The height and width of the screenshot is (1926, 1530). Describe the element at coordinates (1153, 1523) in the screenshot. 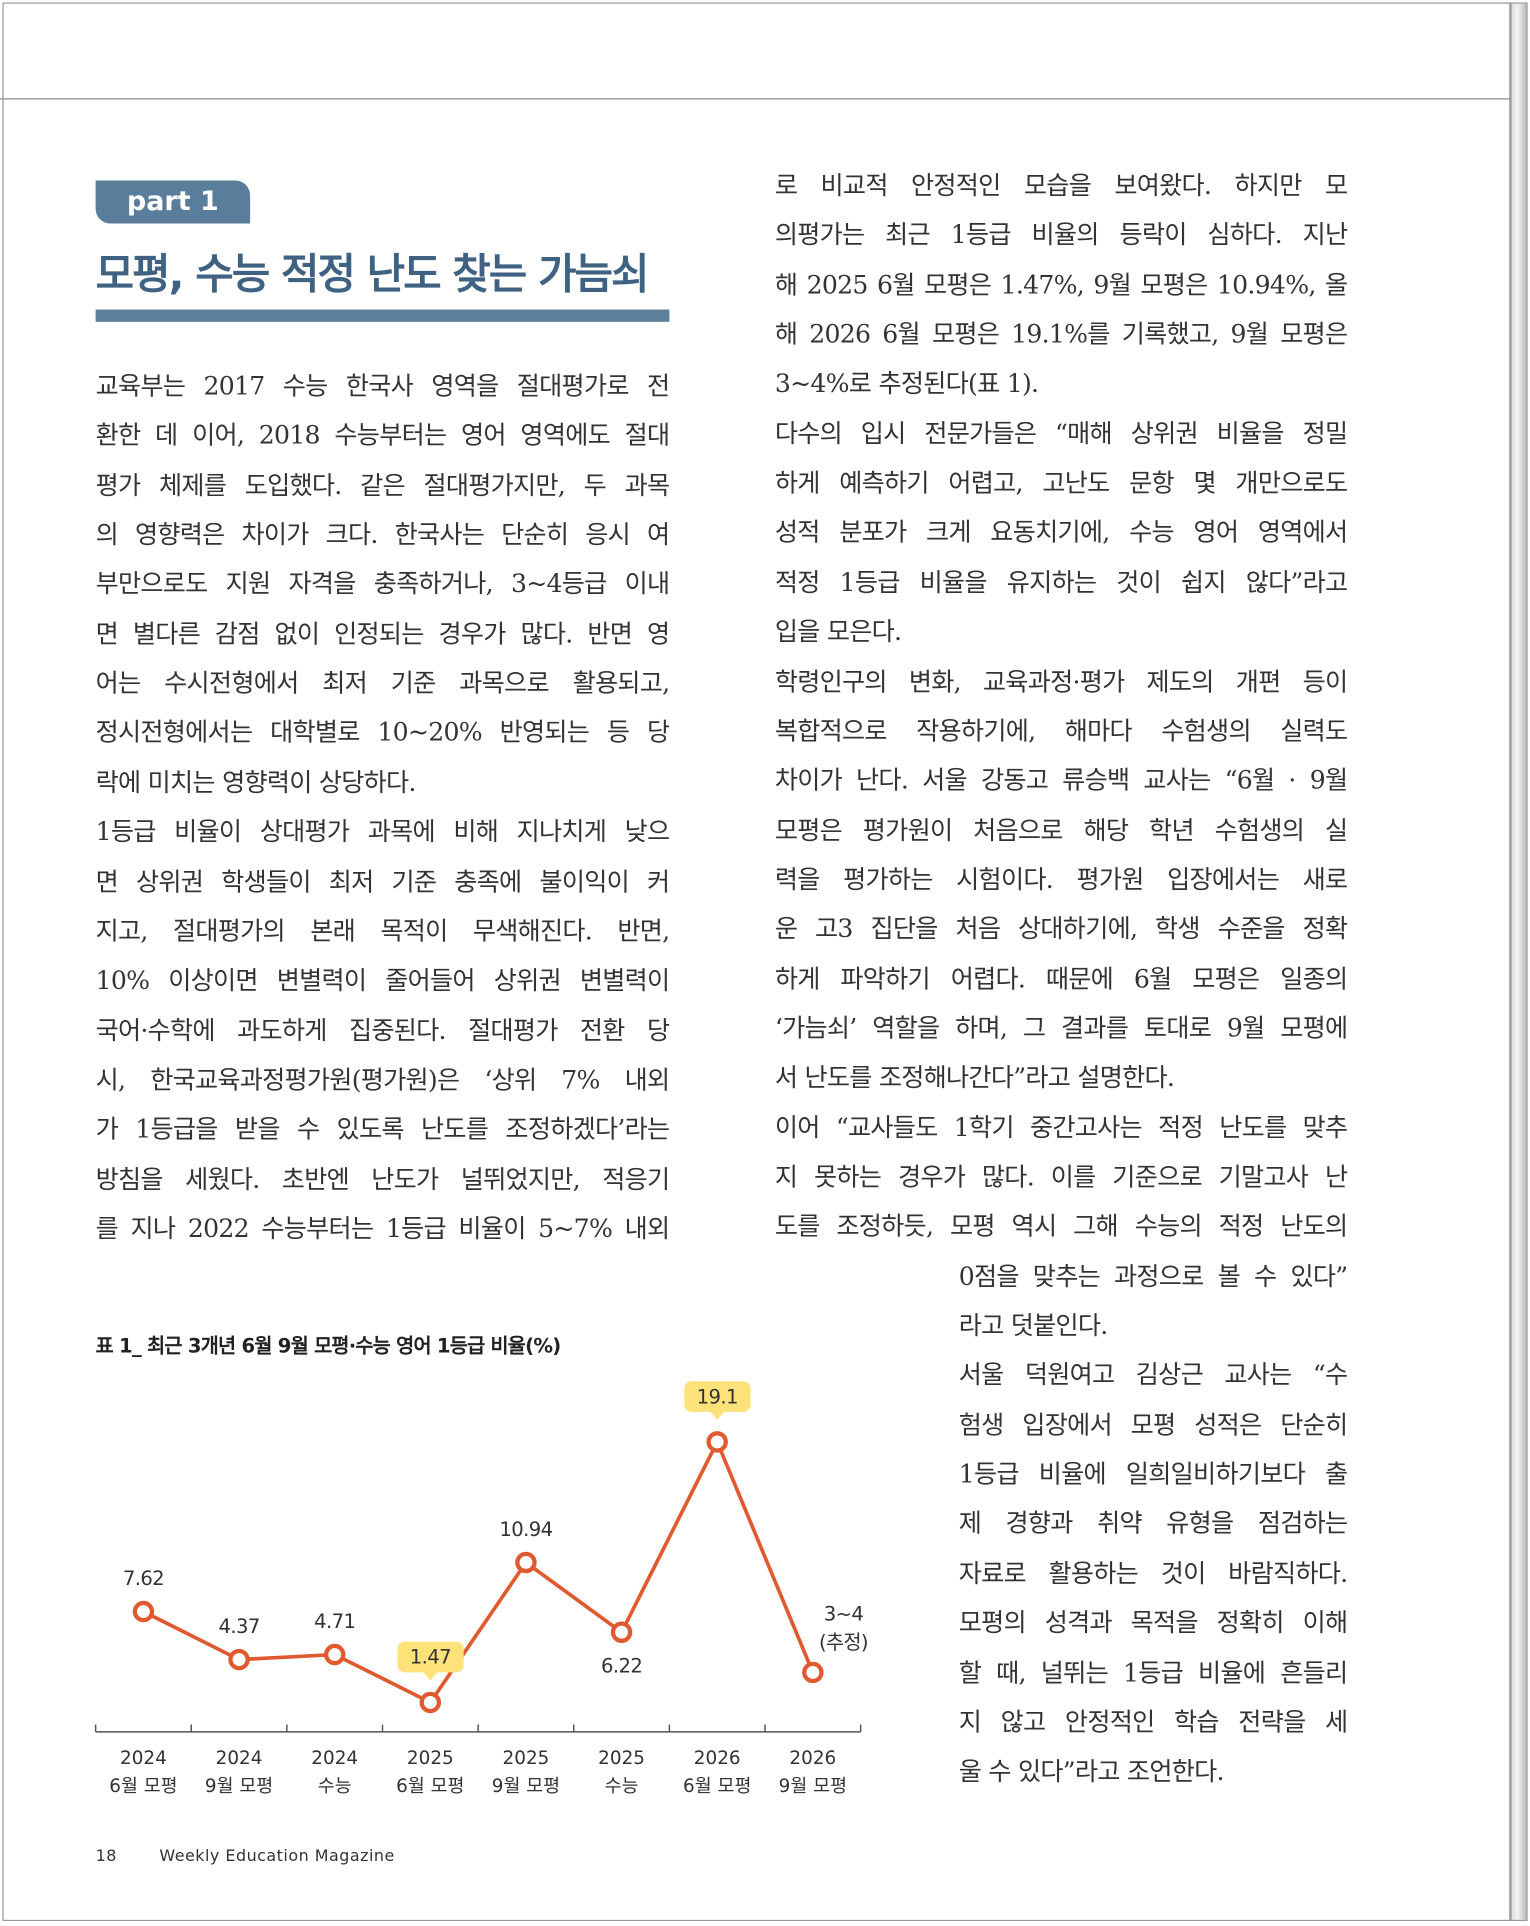

I see `text-line: 제 경향과 취약 유형을 점검하는` at that location.